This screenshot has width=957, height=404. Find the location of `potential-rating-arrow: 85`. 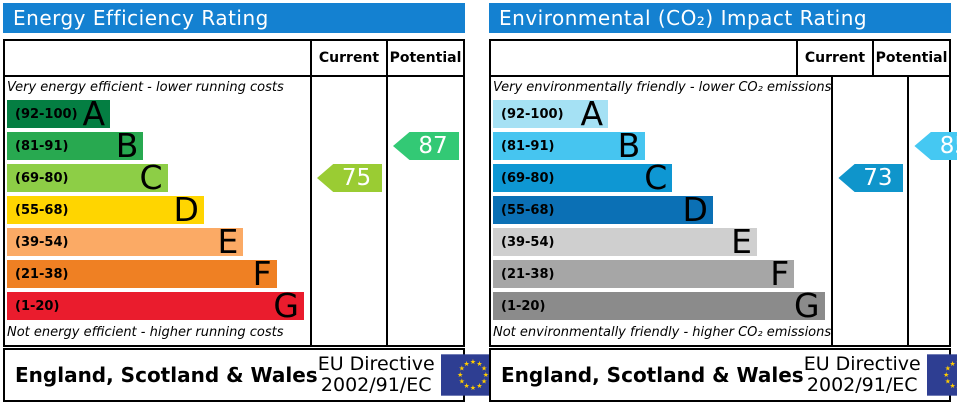

potential-rating-arrow: 85 is located at coordinates (935, 146).